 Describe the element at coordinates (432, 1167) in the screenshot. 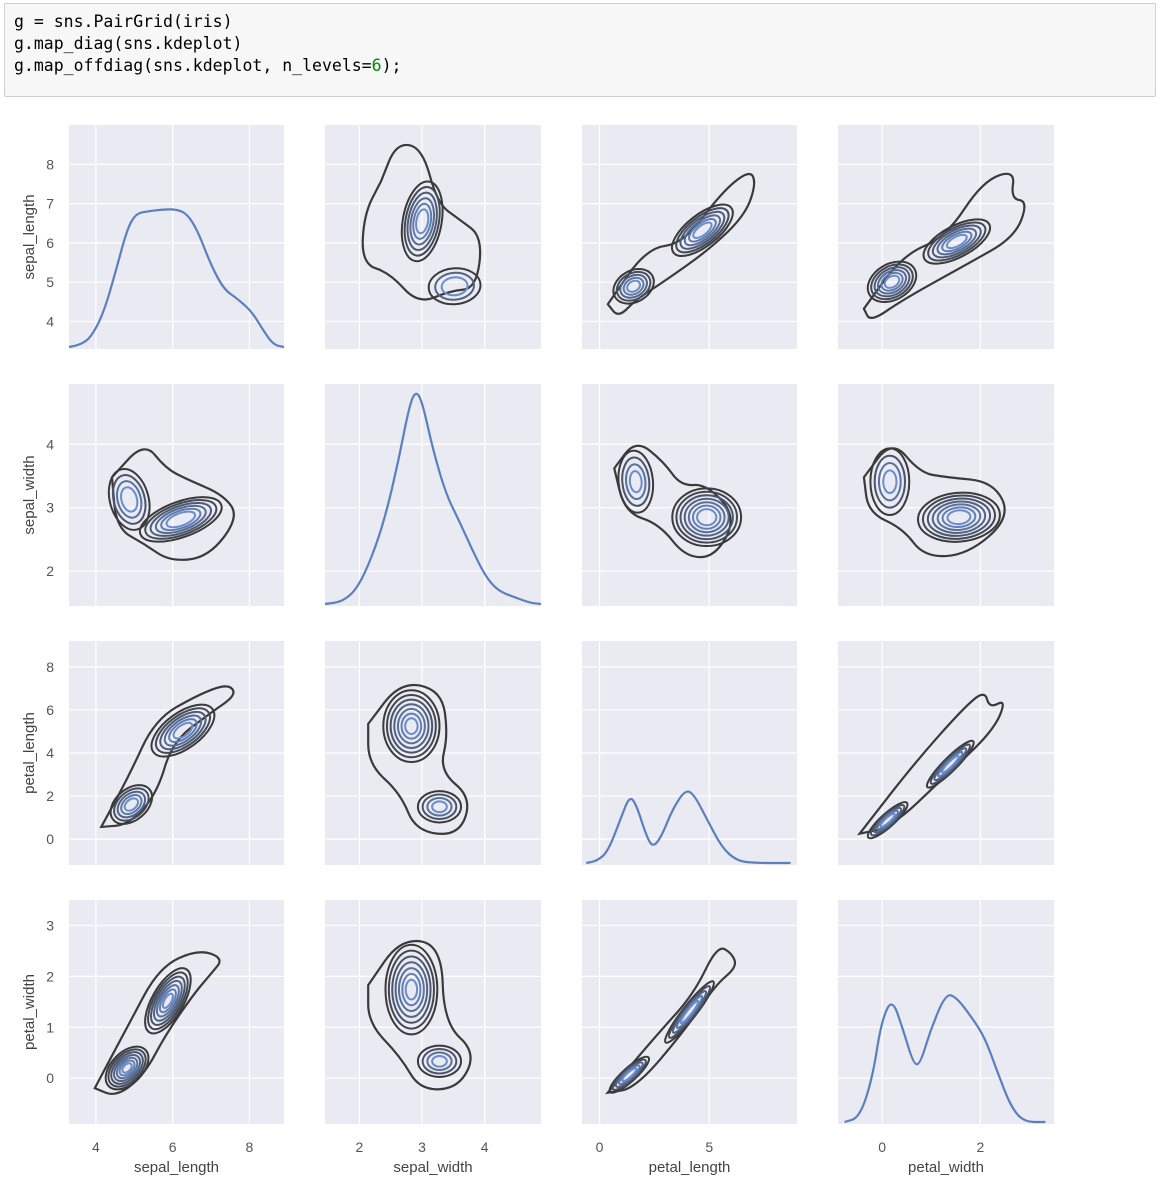

I see `x-axis-label: sepal_width` at that location.